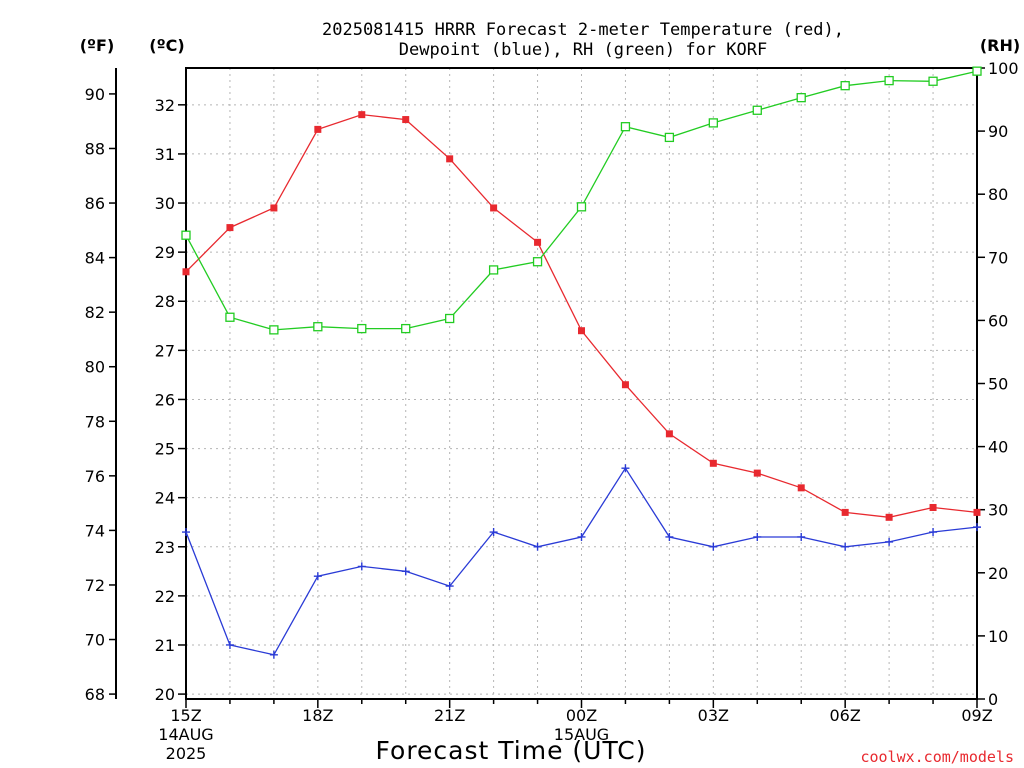  What do you see at coordinates (95, 258) in the screenshot?
I see `y-tick-label-fahrenheit: 84` at bounding box center [95, 258].